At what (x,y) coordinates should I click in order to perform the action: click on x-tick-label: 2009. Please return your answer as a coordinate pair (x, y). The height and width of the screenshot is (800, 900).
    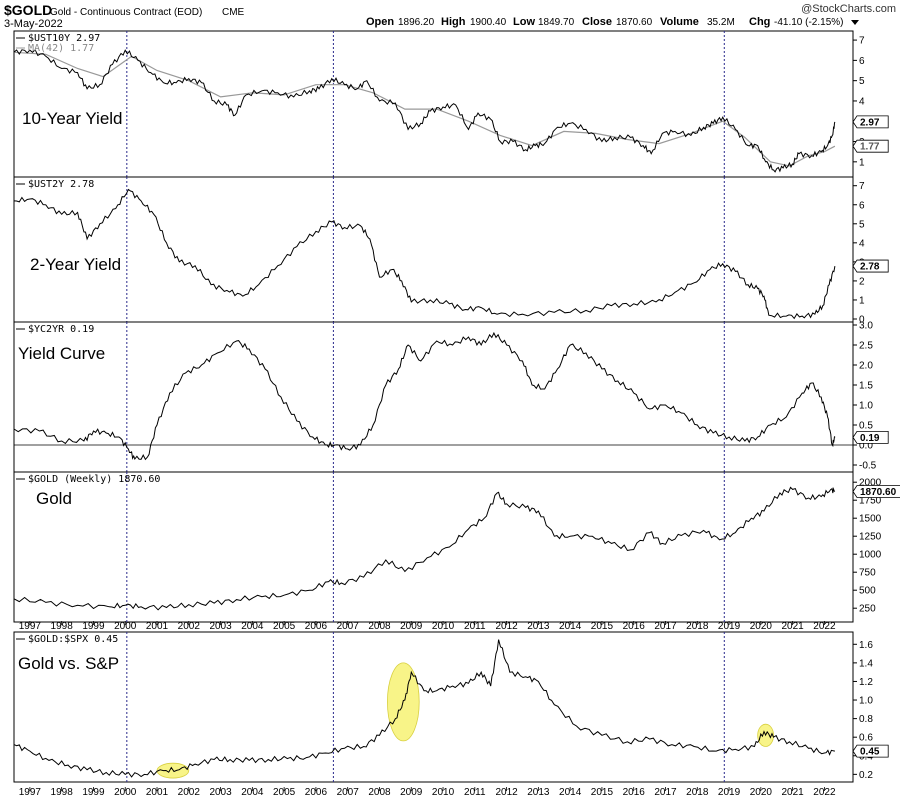
    Looking at the image, I should click on (411, 626).